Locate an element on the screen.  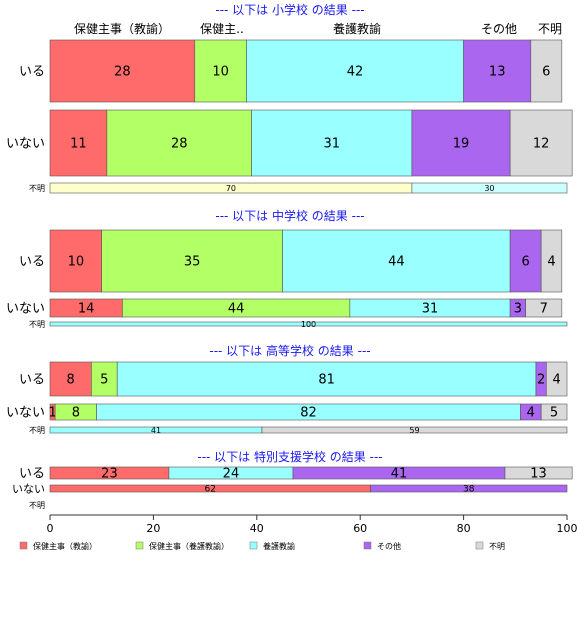
legend-label: その他 is located at coordinates (389, 546).